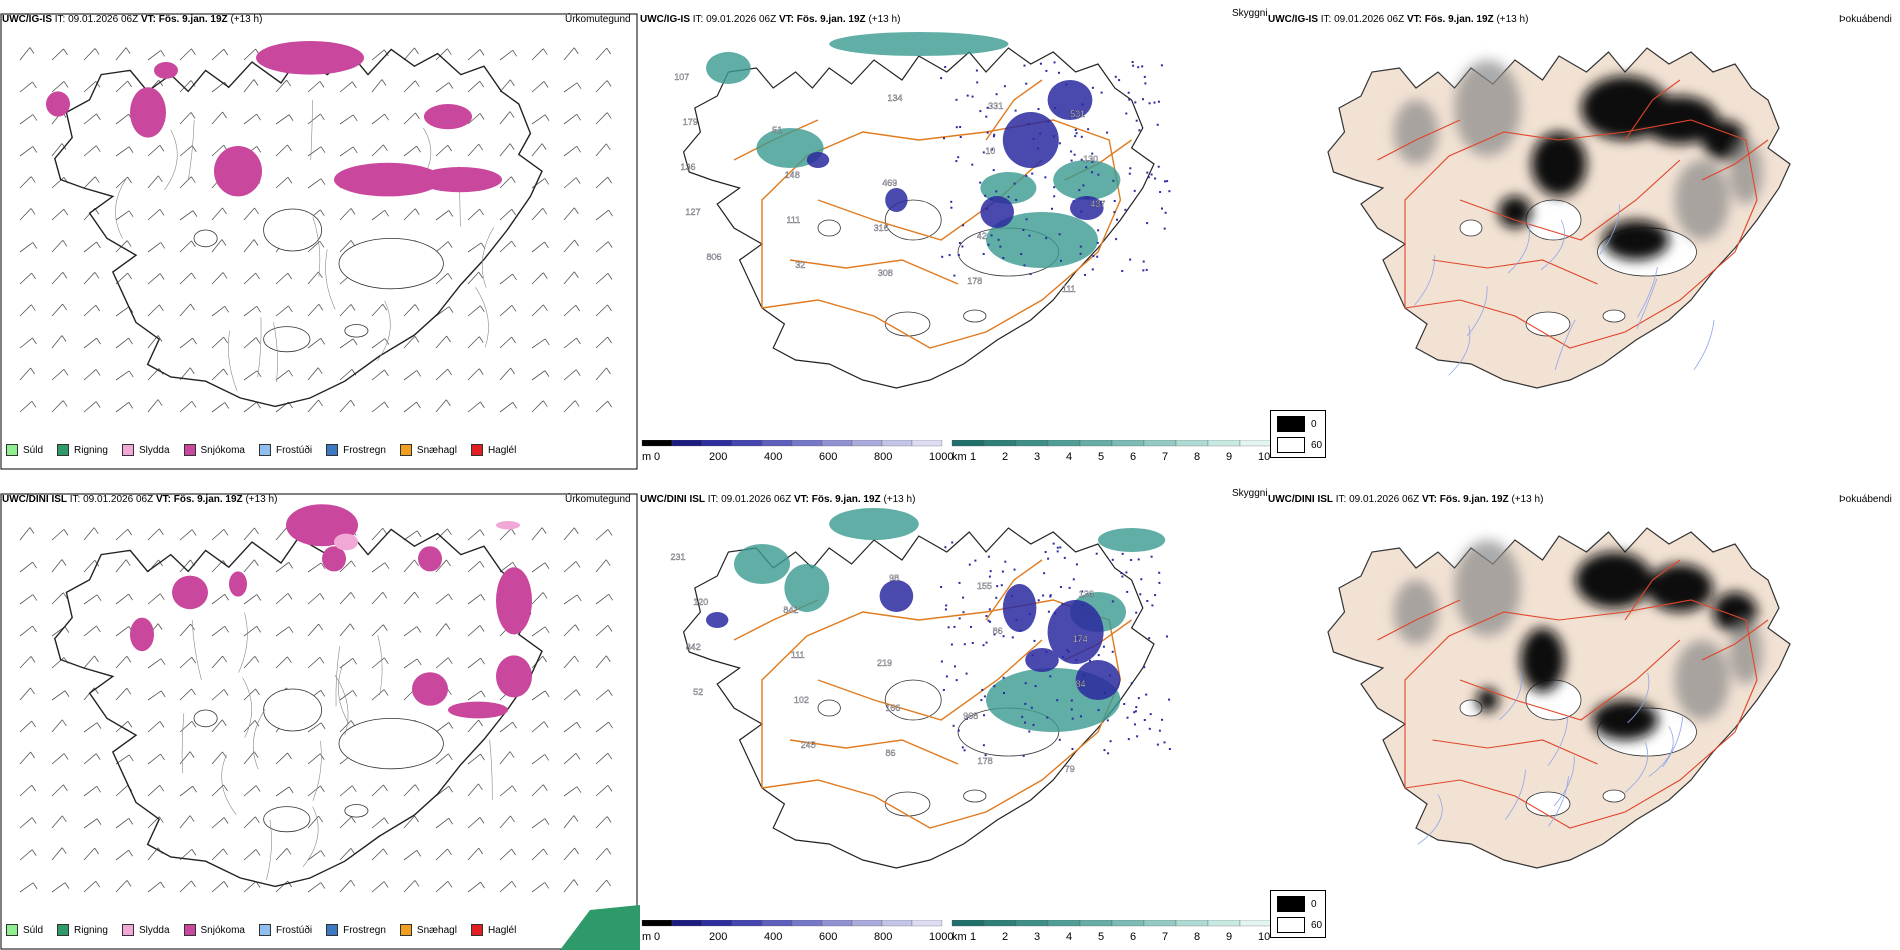 The image size is (1900, 950). What do you see at coordinates (1086, 594) in the screenshot?
I see `visibility-value-label: 136` at bounding box center [1086, 594].